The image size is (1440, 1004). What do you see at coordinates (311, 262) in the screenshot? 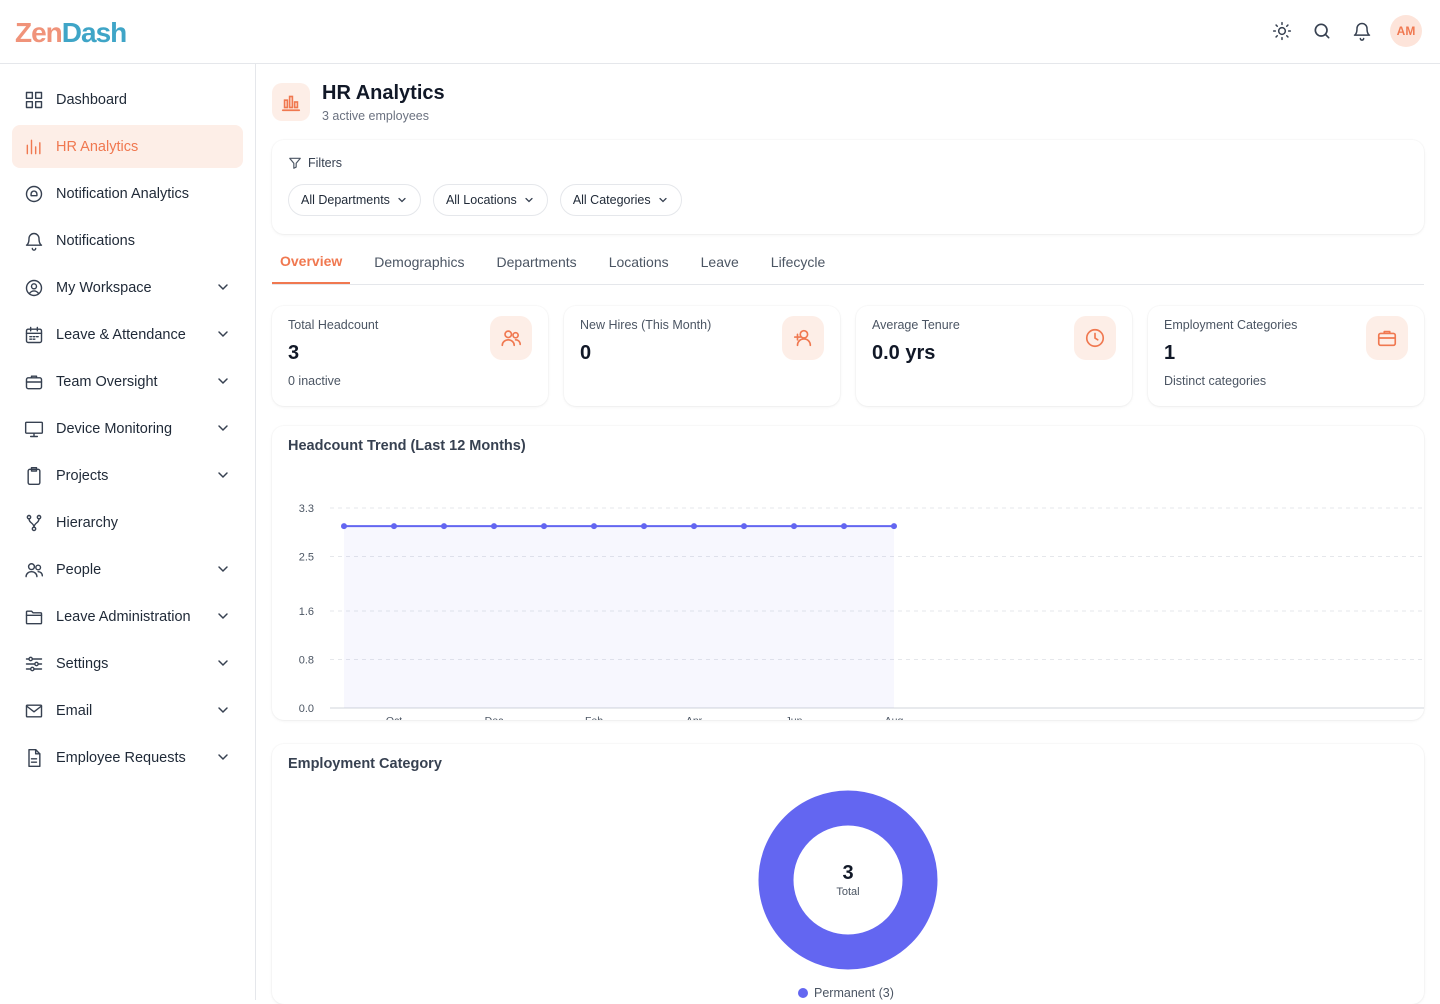
I see `tab-overview: Overview` at bounding box center [311, 262].